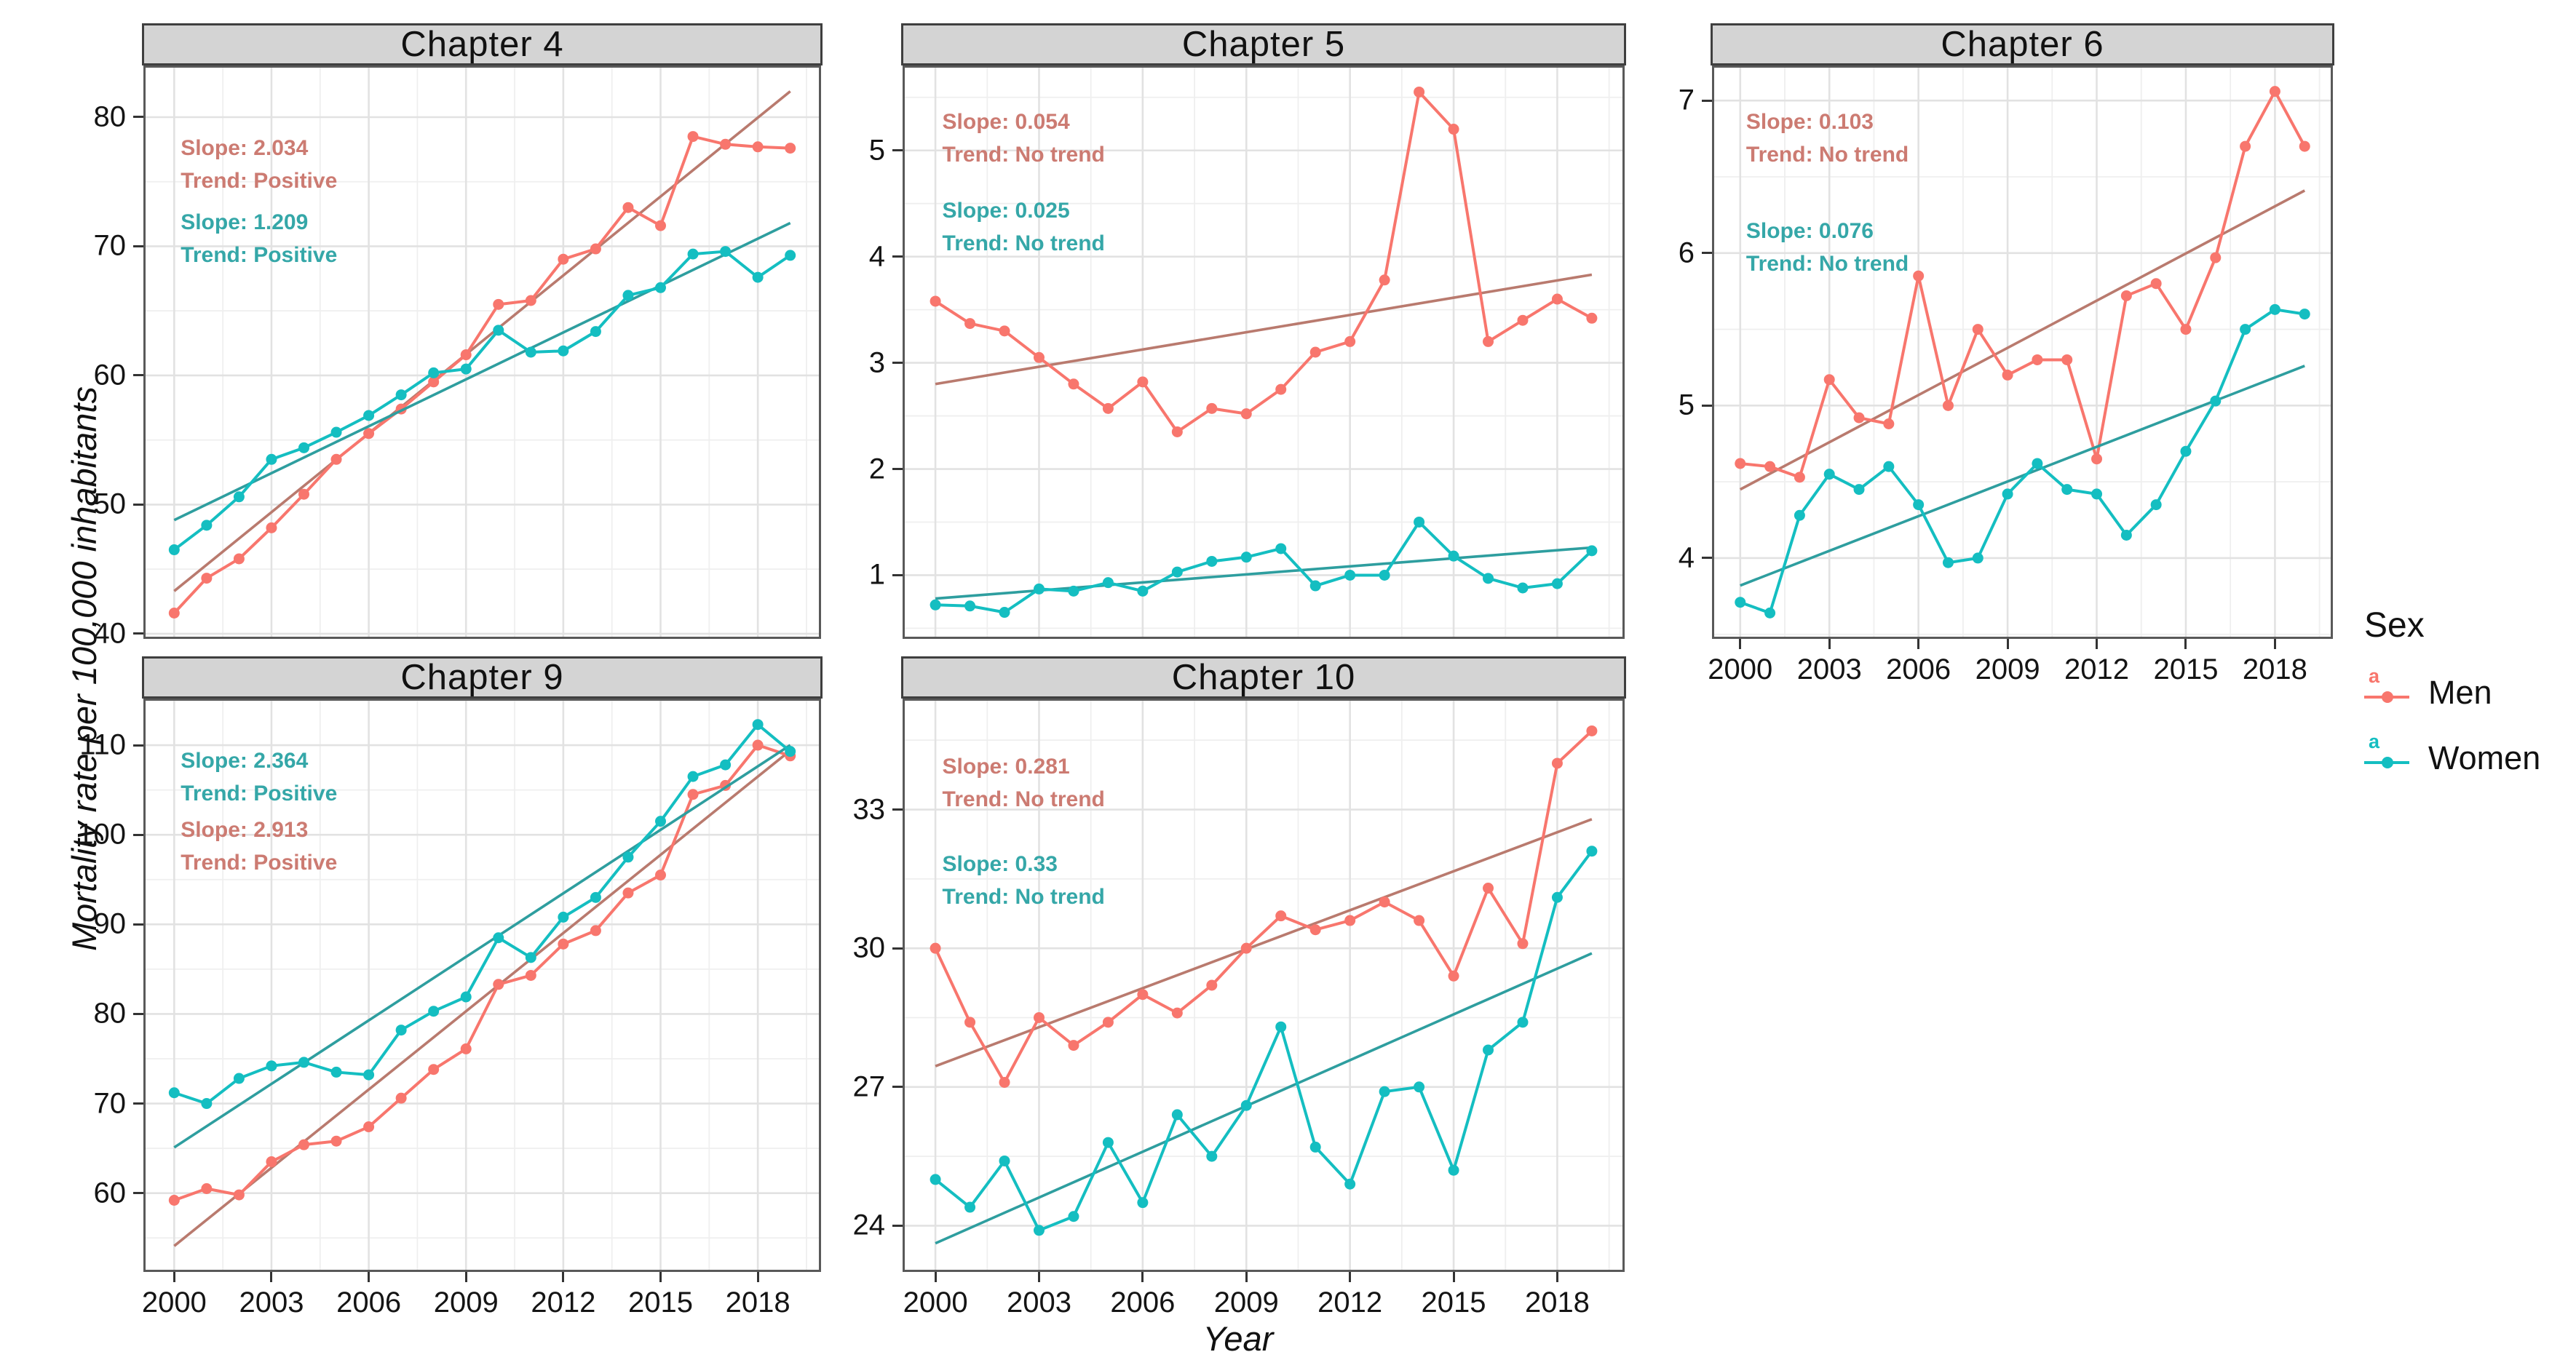 The image size is (2576, 1360). Describe the element at coordinates (1006, 122) in the screenshot. I see `annotation-line: Slope: 0.054` at that location.